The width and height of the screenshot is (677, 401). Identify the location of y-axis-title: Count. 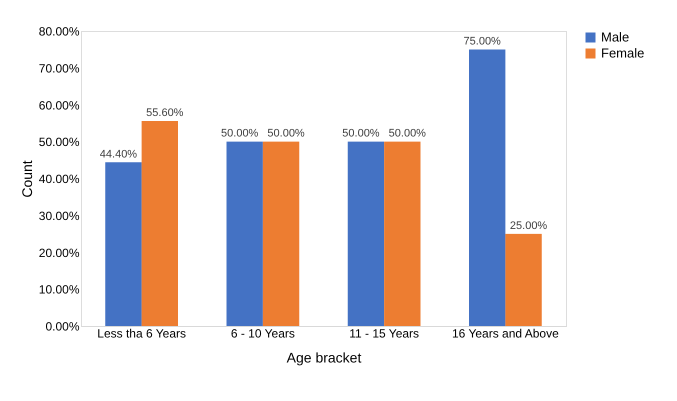
(26, 179).